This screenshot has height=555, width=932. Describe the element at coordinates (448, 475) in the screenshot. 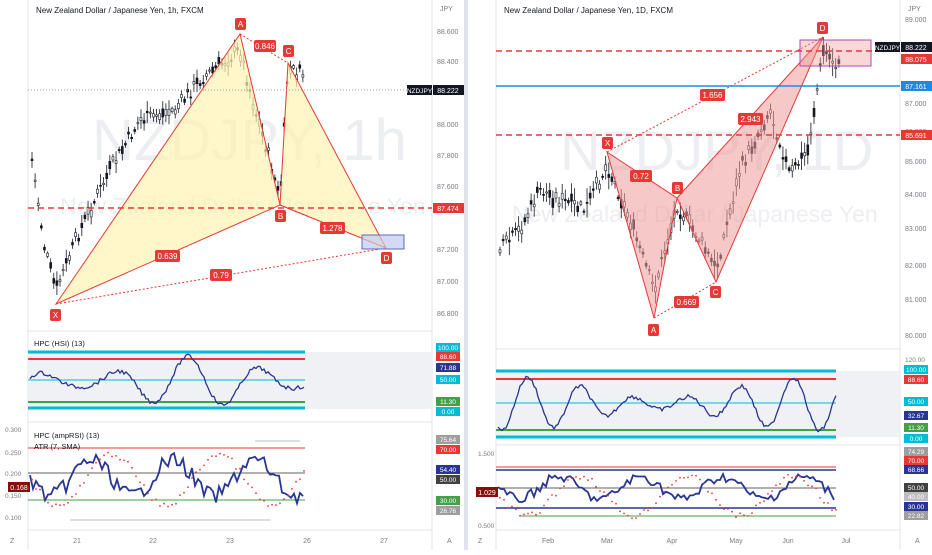

I see `left-amp-tags: 75.64 70.00 54.40 50.00 30.00 26.76` at that location.